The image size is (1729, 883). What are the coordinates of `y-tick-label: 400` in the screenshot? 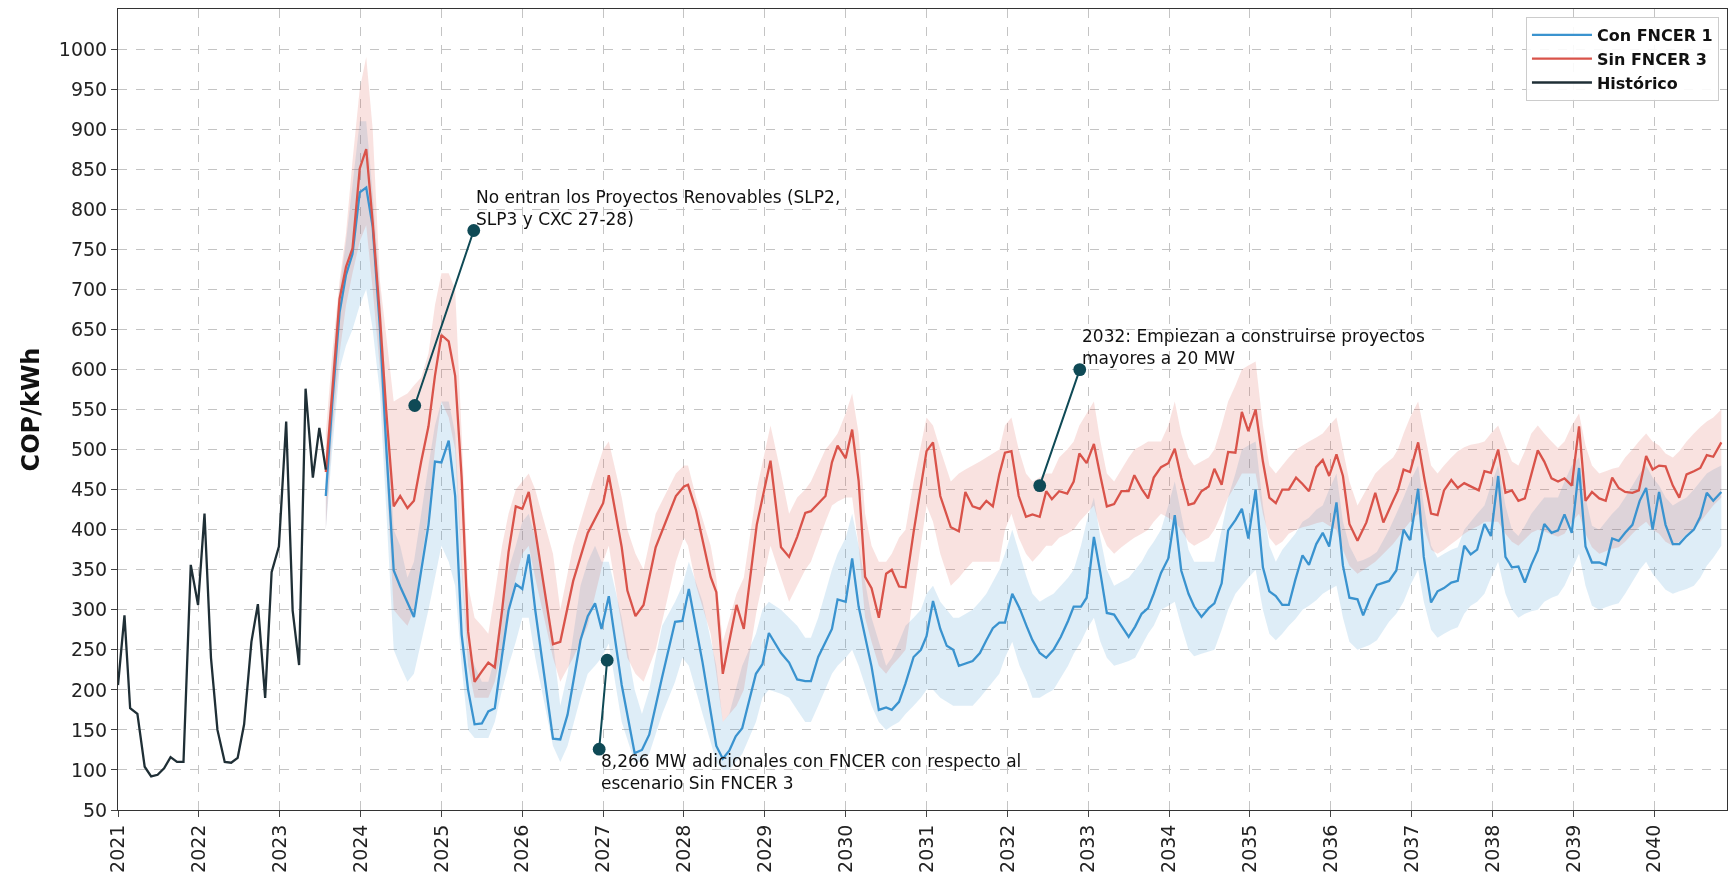 It's located at (89, 529).